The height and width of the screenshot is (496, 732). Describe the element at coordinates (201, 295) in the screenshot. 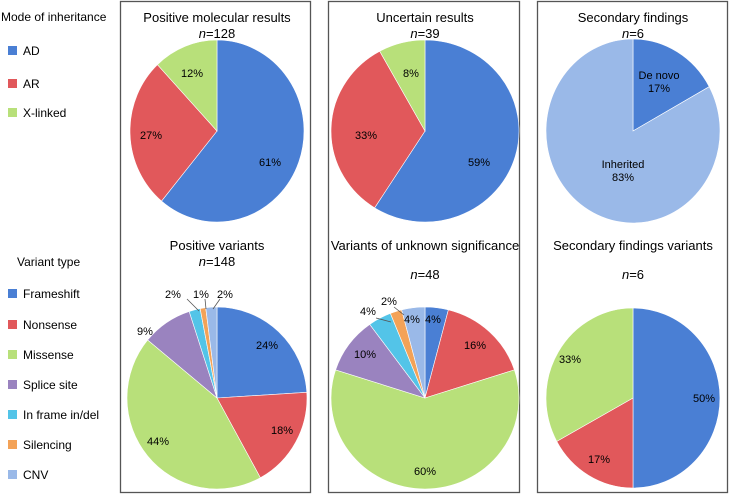

I see `pie-label-line: 1%` at that location.